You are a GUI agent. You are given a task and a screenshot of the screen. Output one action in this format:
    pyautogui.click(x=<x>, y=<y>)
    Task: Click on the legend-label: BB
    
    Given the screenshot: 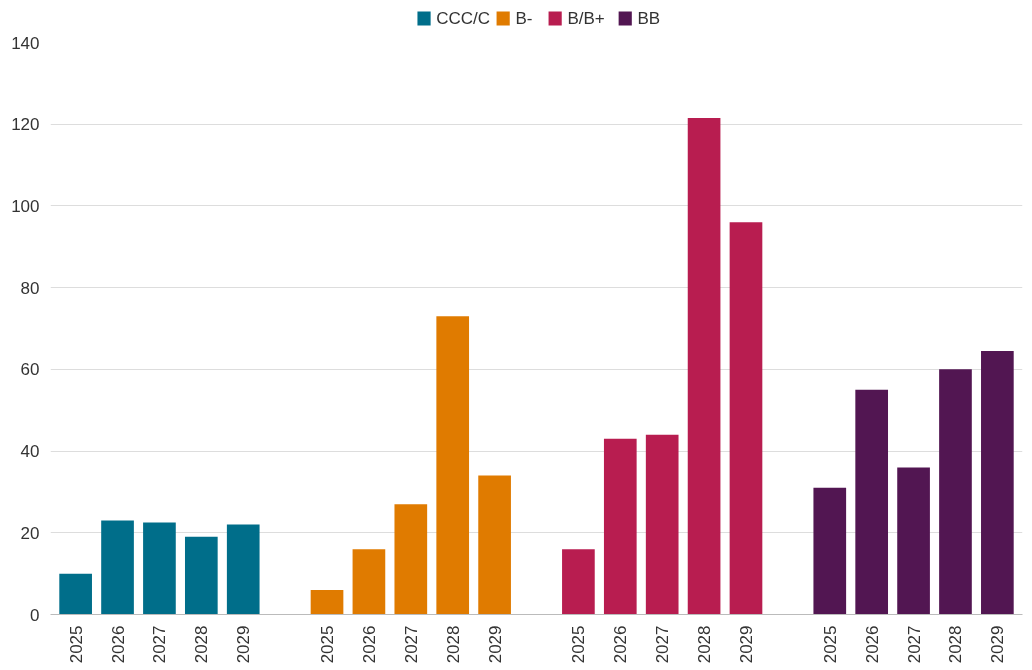 What is the action you would take?
    pyautogui.click(x=649, y=18)
    